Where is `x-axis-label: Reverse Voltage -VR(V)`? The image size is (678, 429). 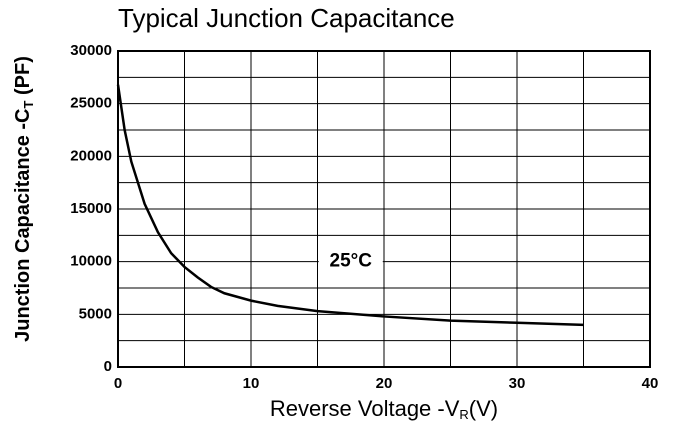 x-axis-label: Reverse Voltage -VR(V) is located at coordinates (384, 409).